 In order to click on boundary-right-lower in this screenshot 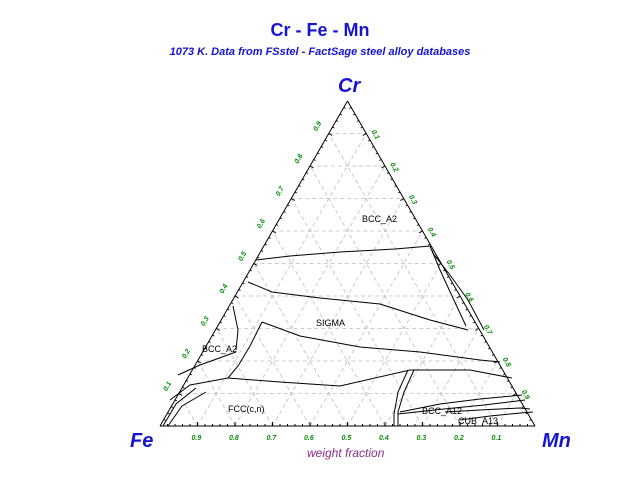, I will do `click(496, 416)`.